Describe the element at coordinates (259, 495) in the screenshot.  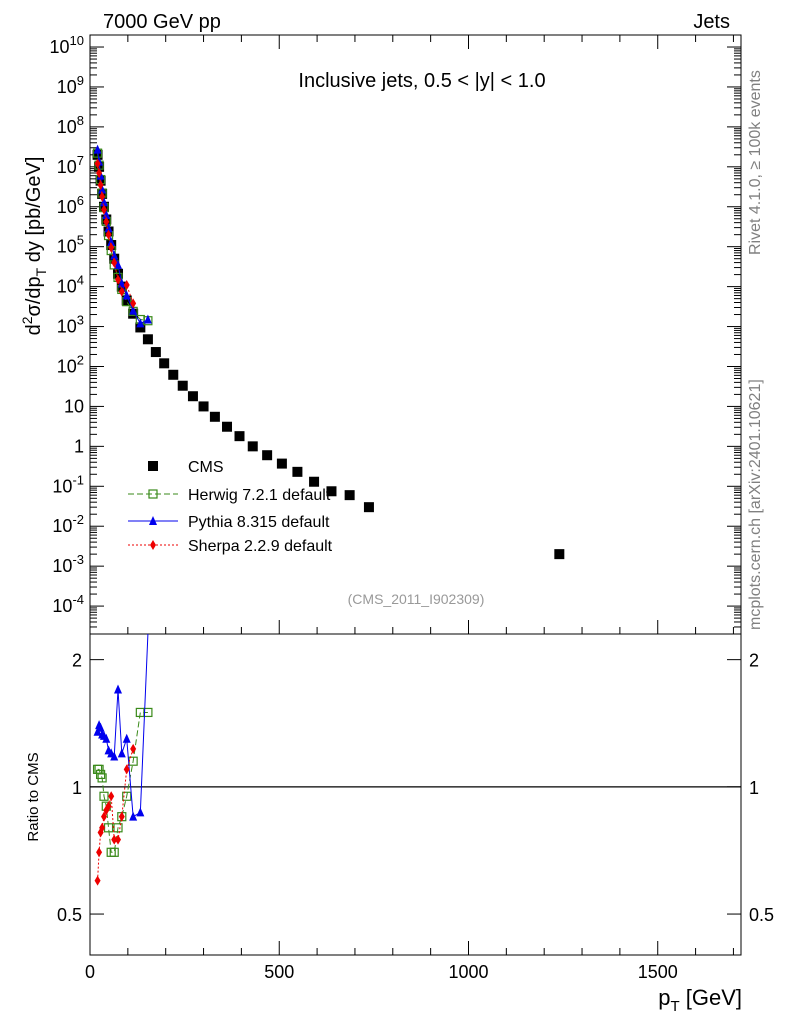
I see `legend-label: Herwig 7.2.1 default` at that location.